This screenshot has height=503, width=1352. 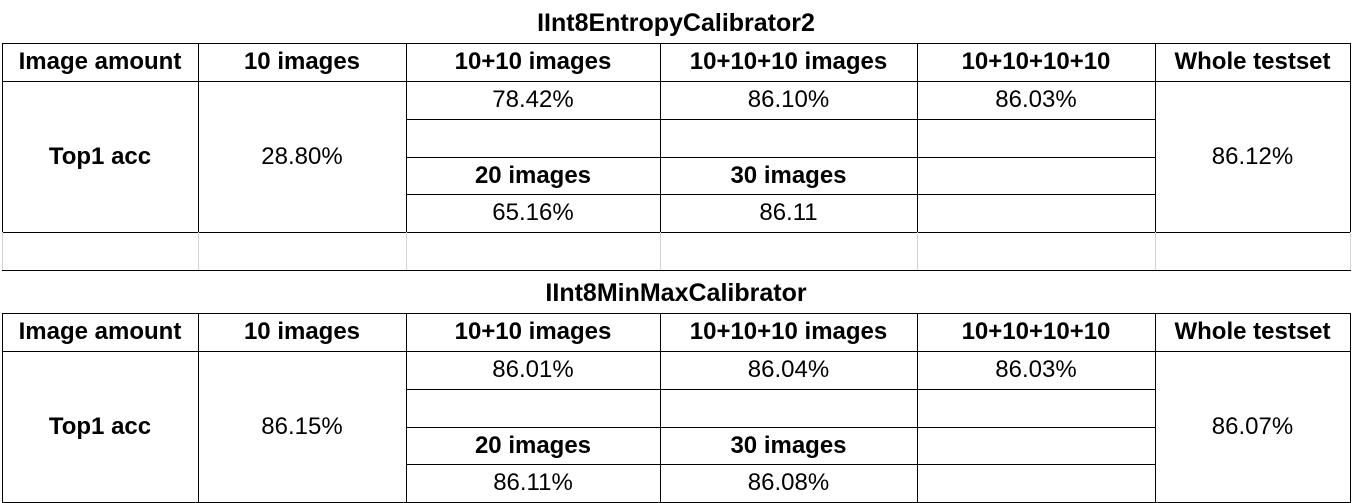 What do you see at coordinates (788, 212) in the screenshot?
I see `value-30-images: 86.11` at bounding box center [788, 212].